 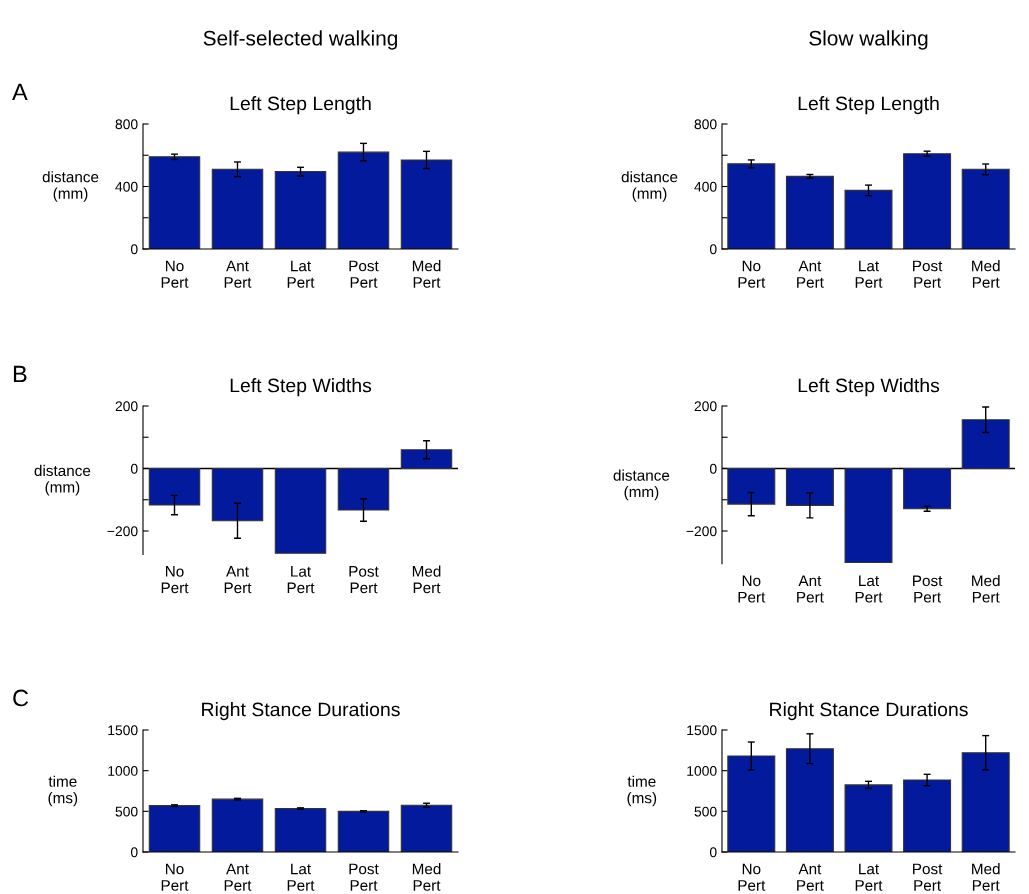 What do you see at coordinates (20, 92) in the screenshot?
I see `text: A` at bounding box center [20, 92].